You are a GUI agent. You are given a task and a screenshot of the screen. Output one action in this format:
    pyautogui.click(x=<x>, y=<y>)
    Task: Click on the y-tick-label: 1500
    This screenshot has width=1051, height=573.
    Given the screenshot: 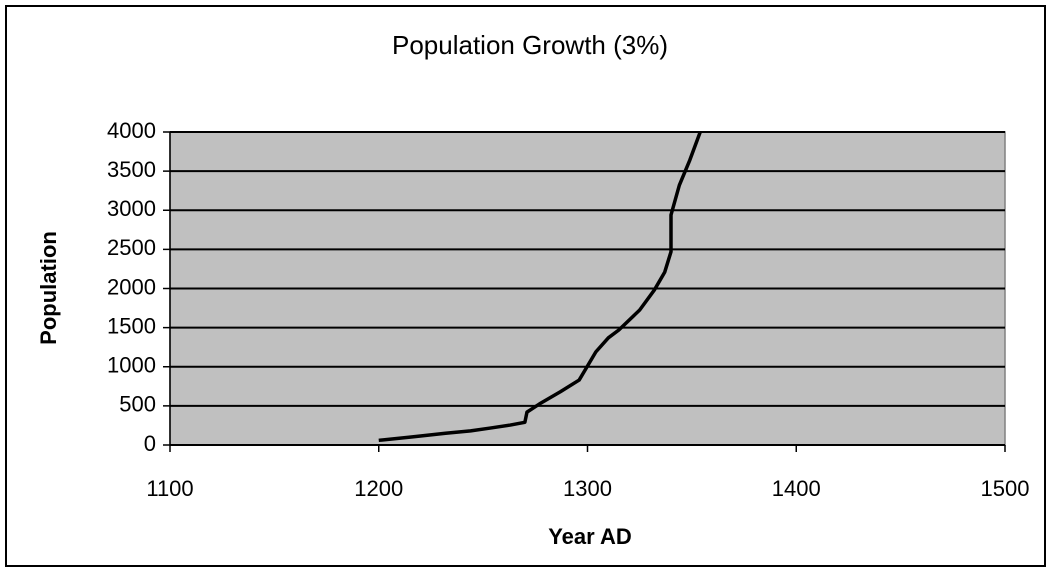 What is the action you would take?
    pyautogui.click(x=131, y=325)
    